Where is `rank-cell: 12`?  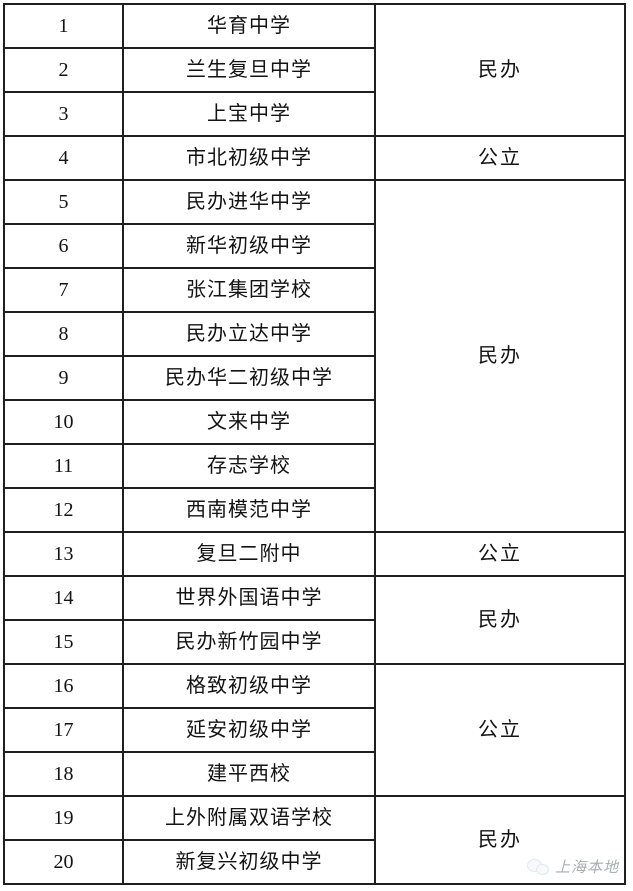
rank-cell: 12 is located at coordinates (63, 510).